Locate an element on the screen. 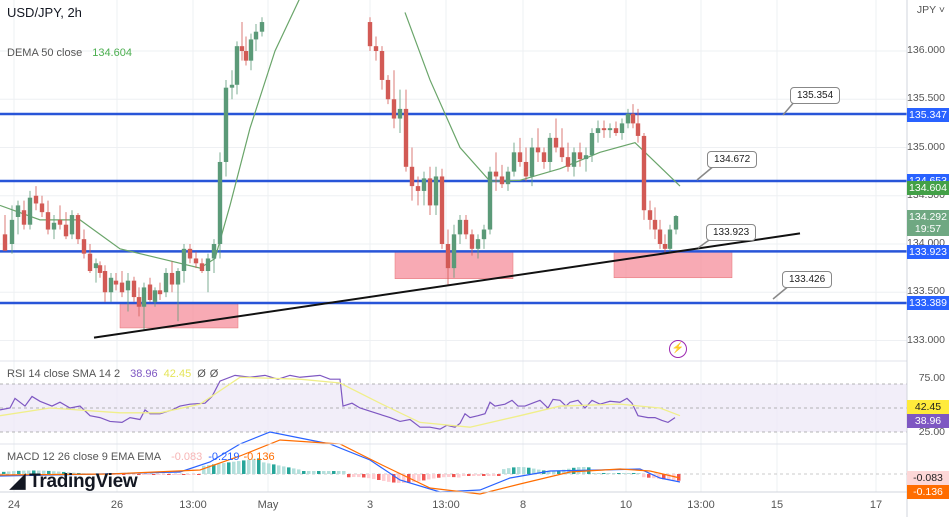 This screenshot has width=949, height=517. price-callout: 133.426 is located at coordinates (807, 279).